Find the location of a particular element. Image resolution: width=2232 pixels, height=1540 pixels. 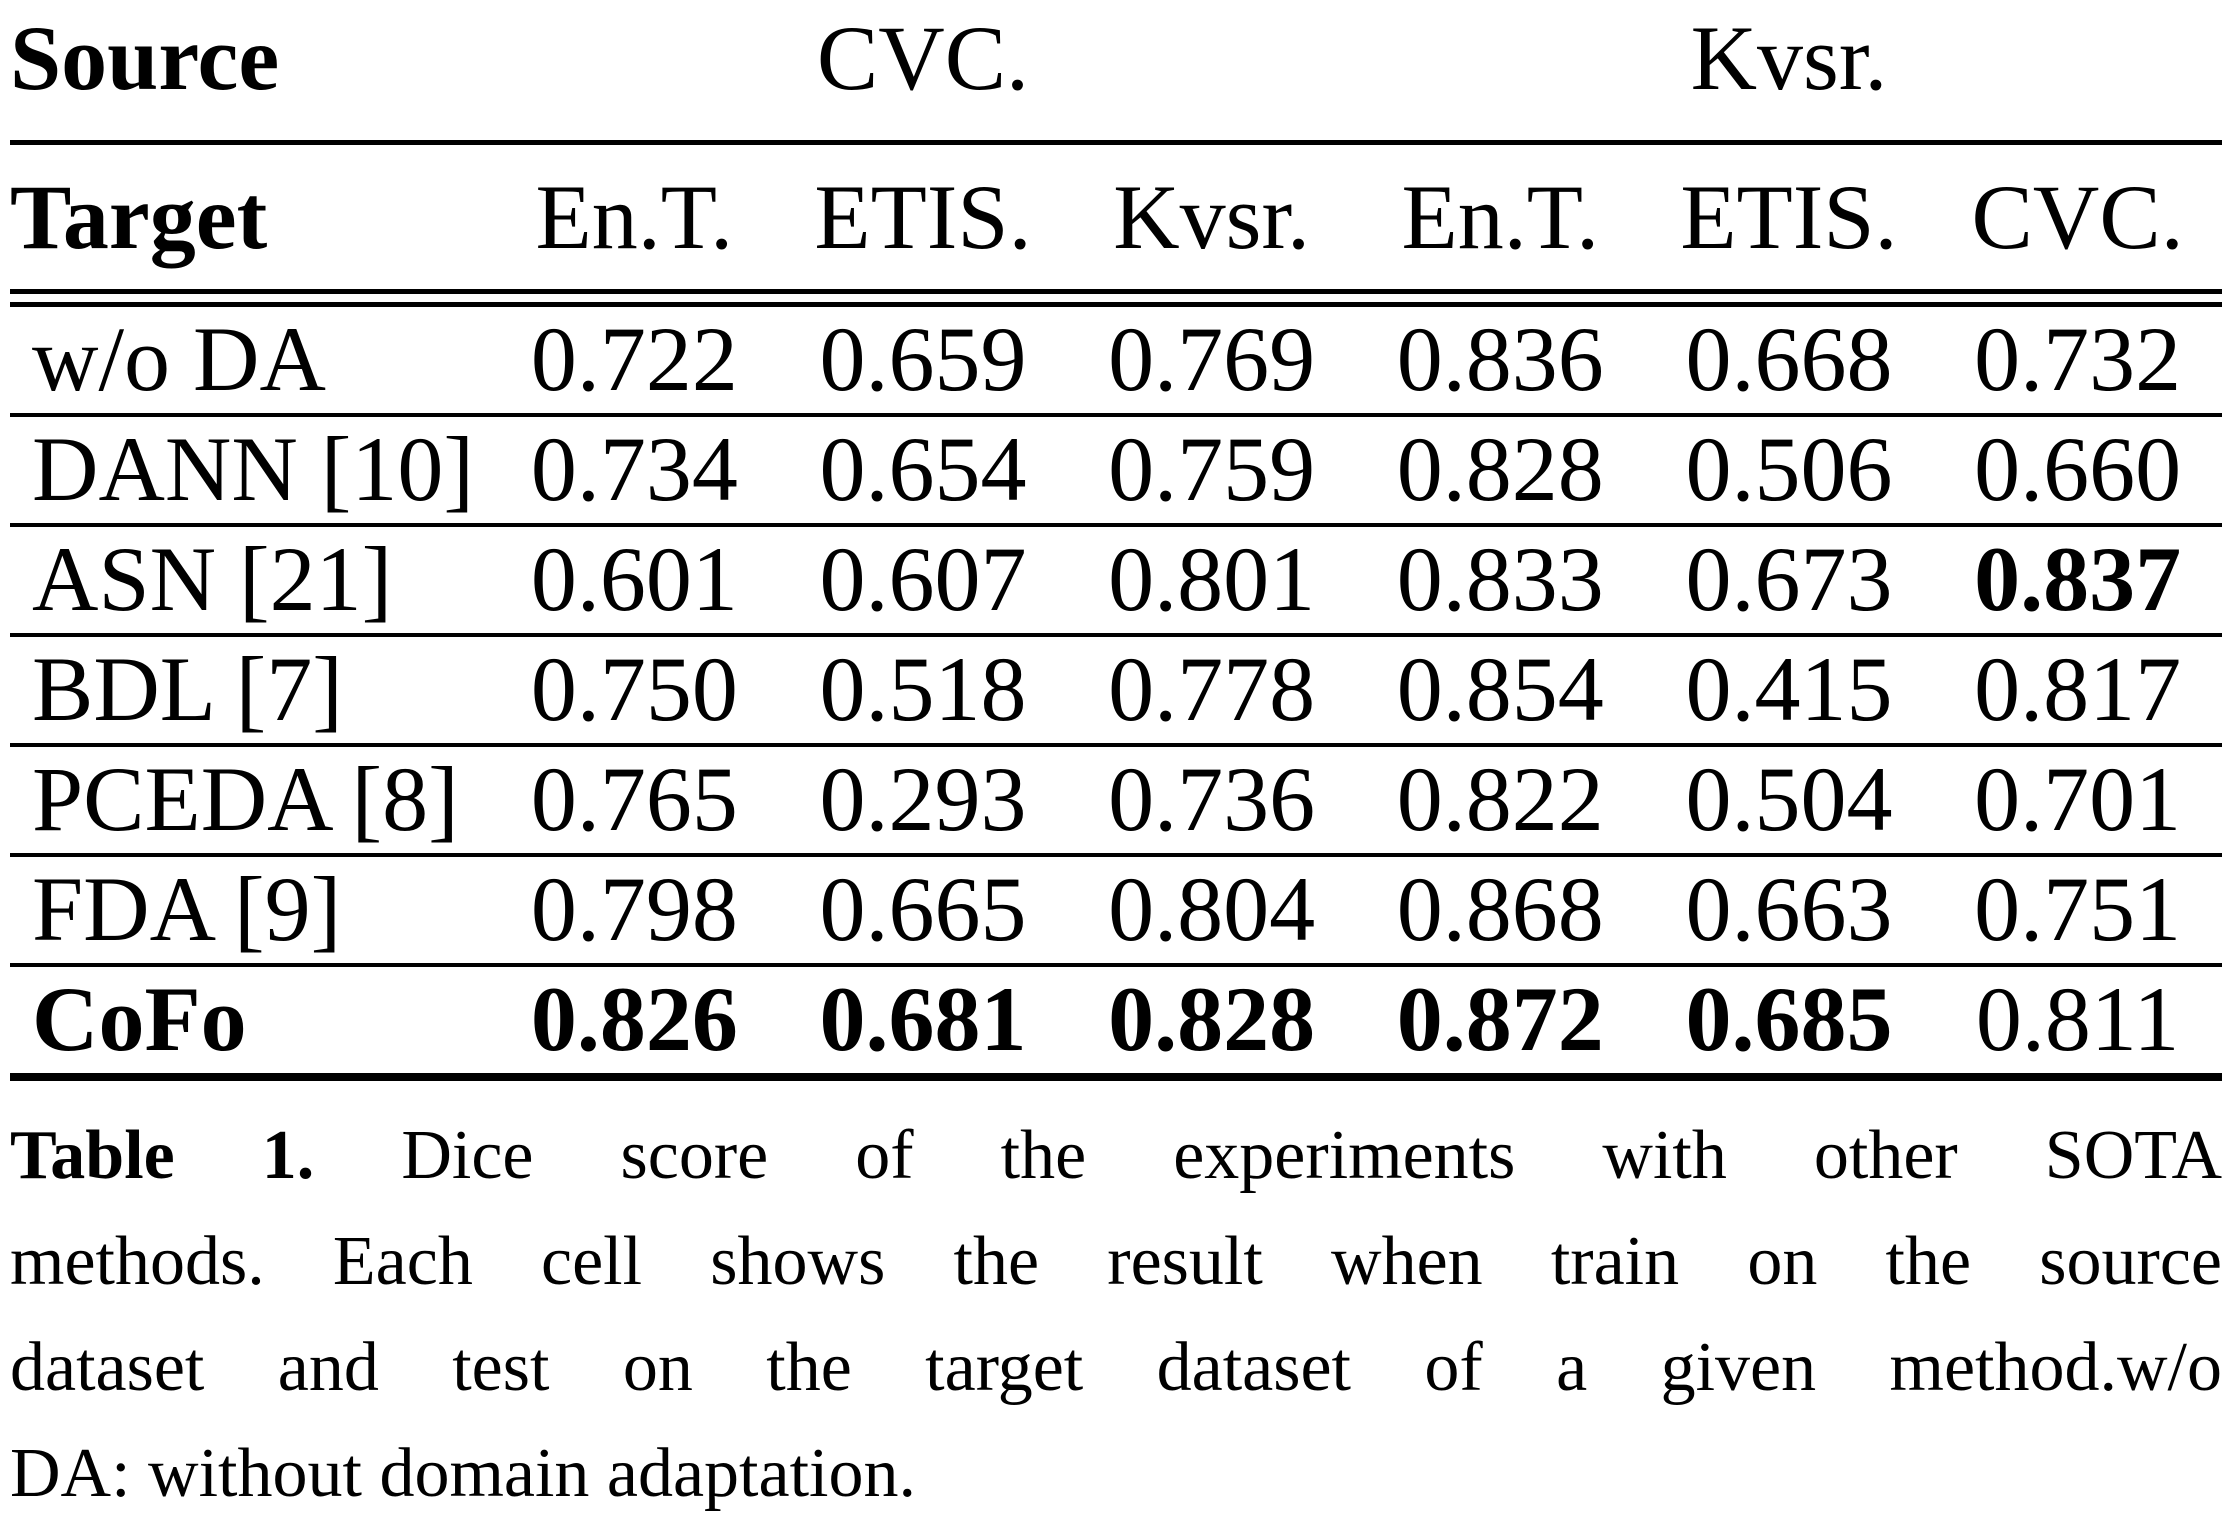

score-cell: 0.668 is located at coordinates (1789, 360).